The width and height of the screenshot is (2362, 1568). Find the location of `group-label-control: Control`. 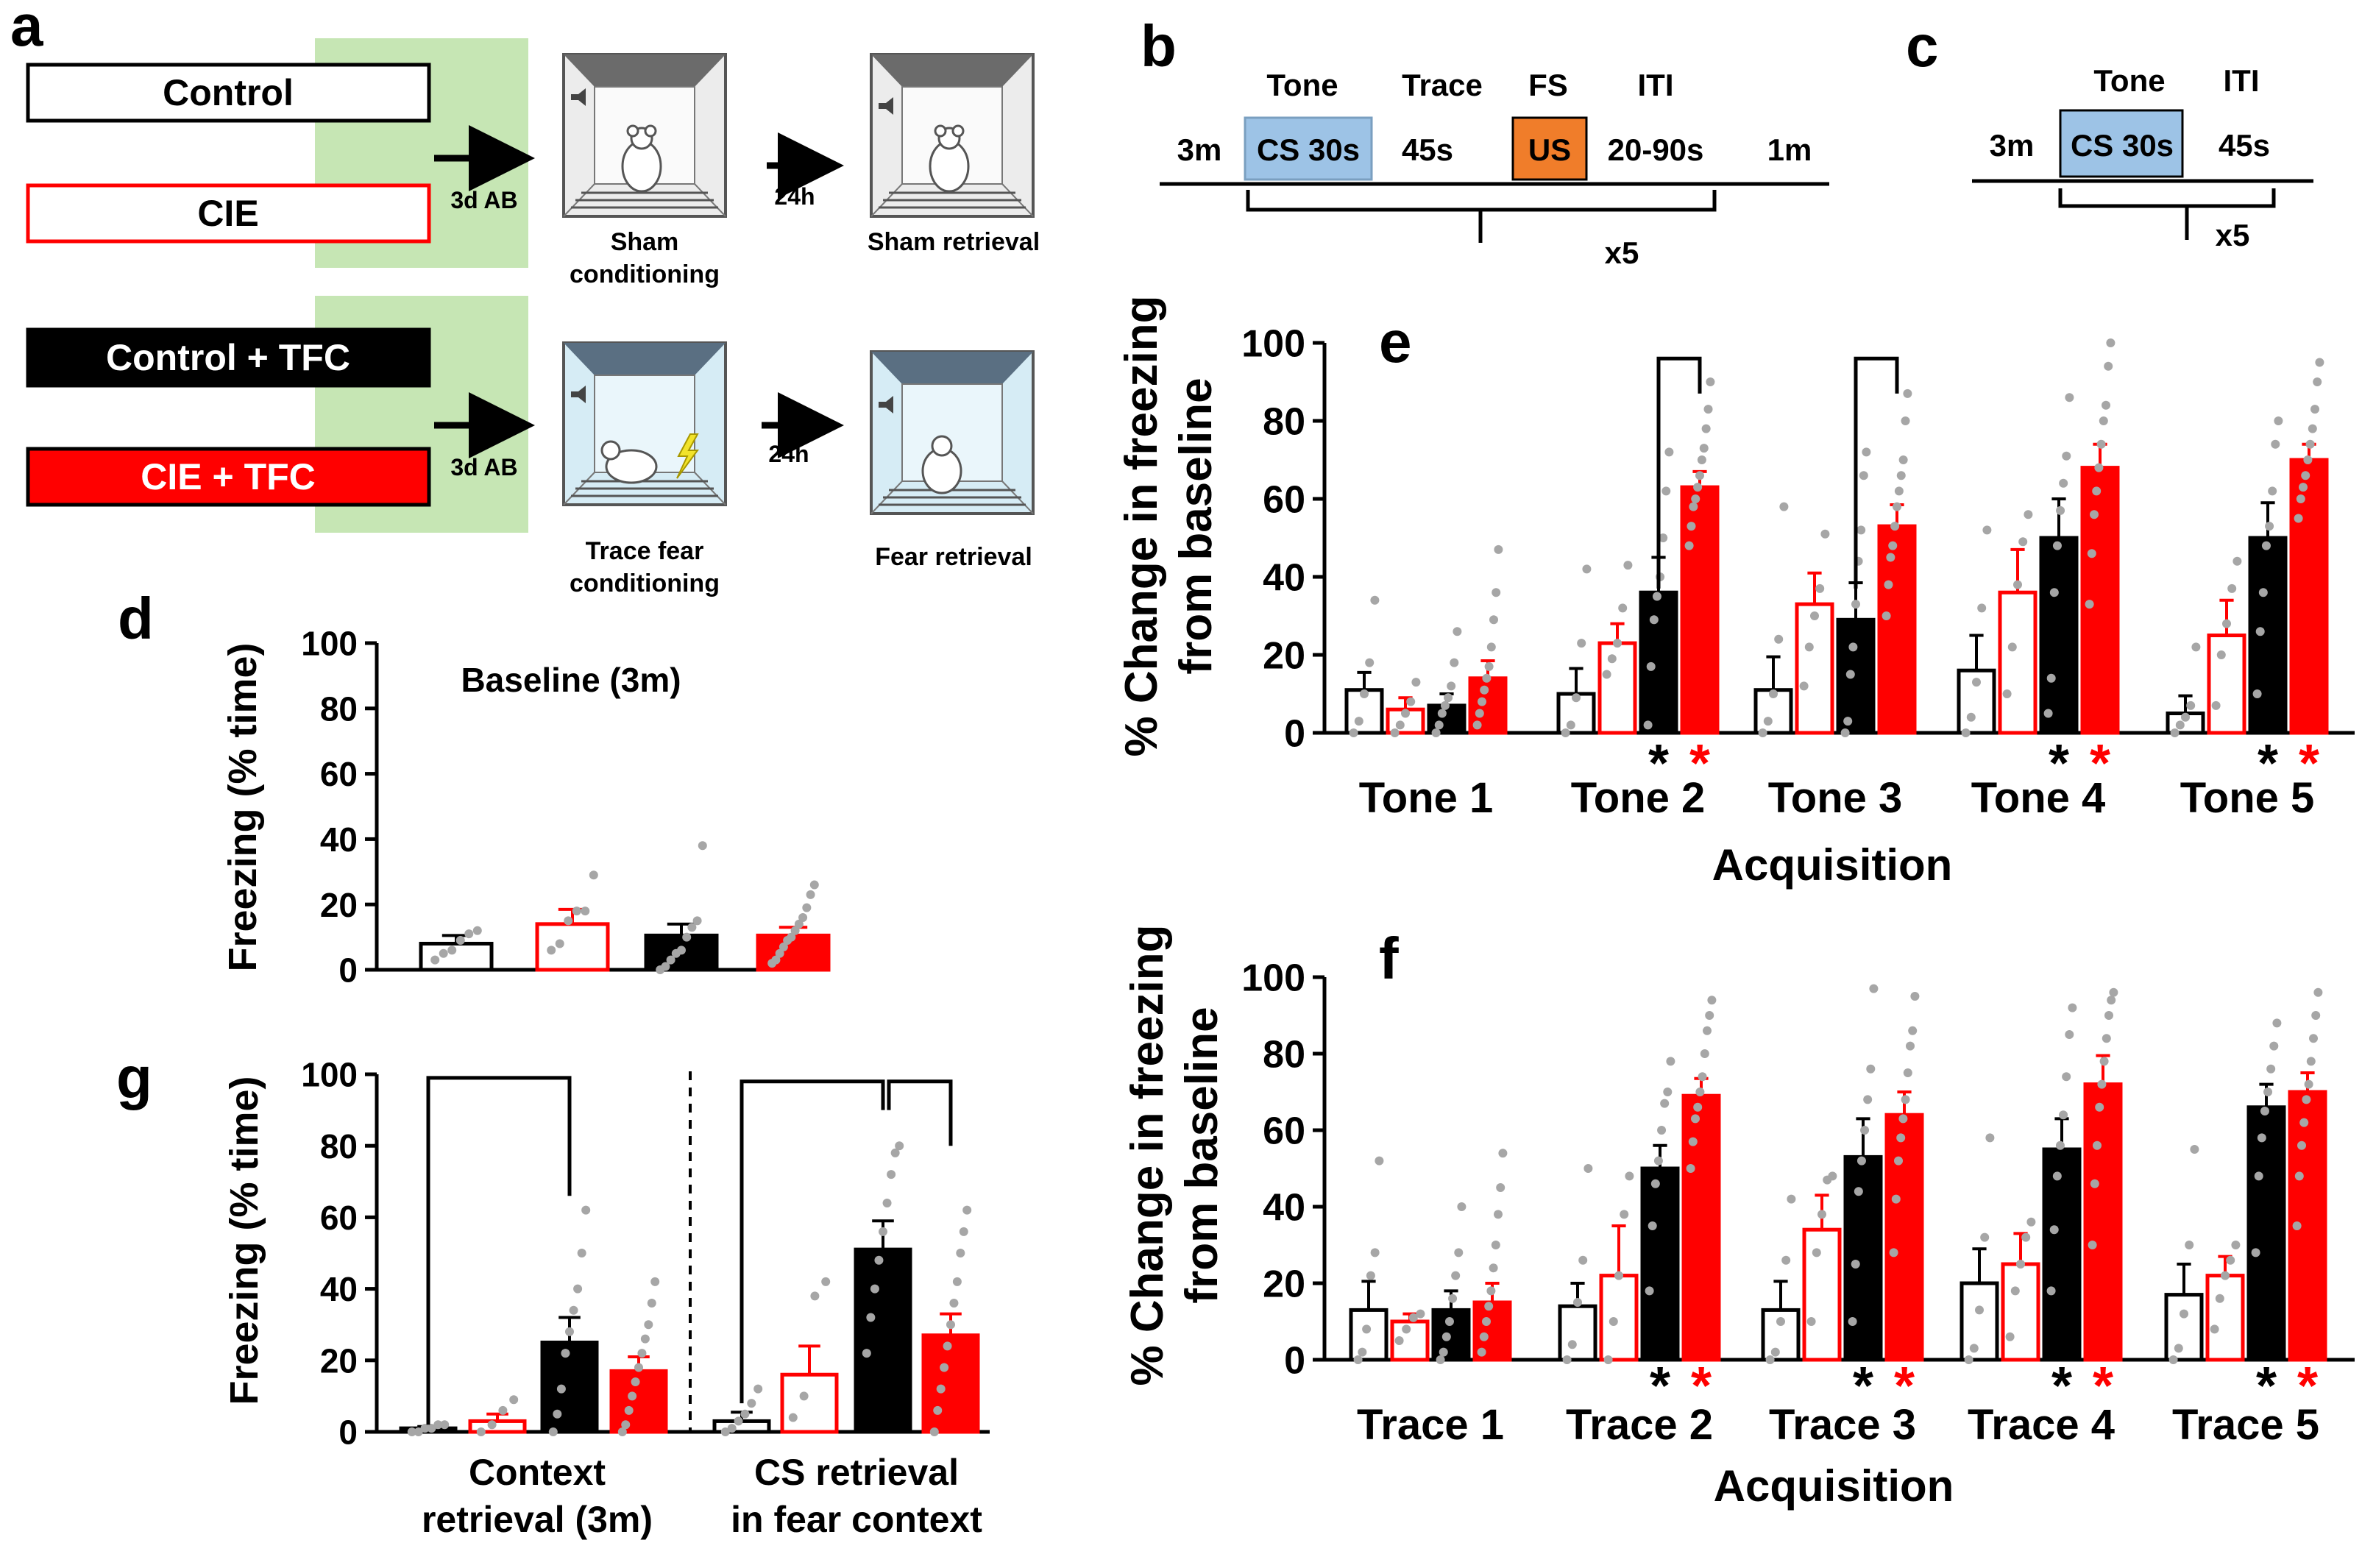

group-label-control: Control is located at coordinates (228, 92).